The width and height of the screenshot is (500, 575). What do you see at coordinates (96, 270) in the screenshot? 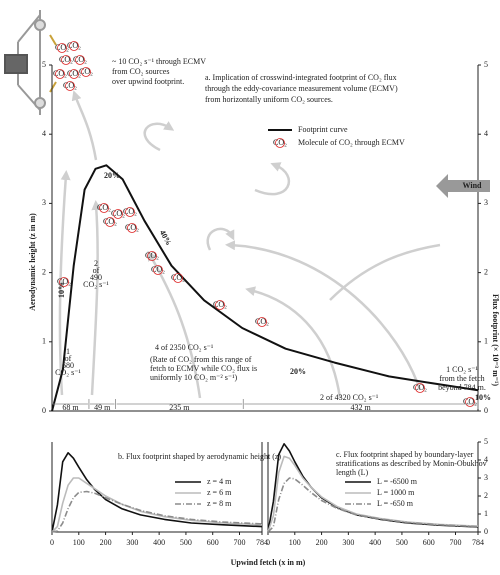
I see `annotation-text: of` at bounding box center [96, 270].